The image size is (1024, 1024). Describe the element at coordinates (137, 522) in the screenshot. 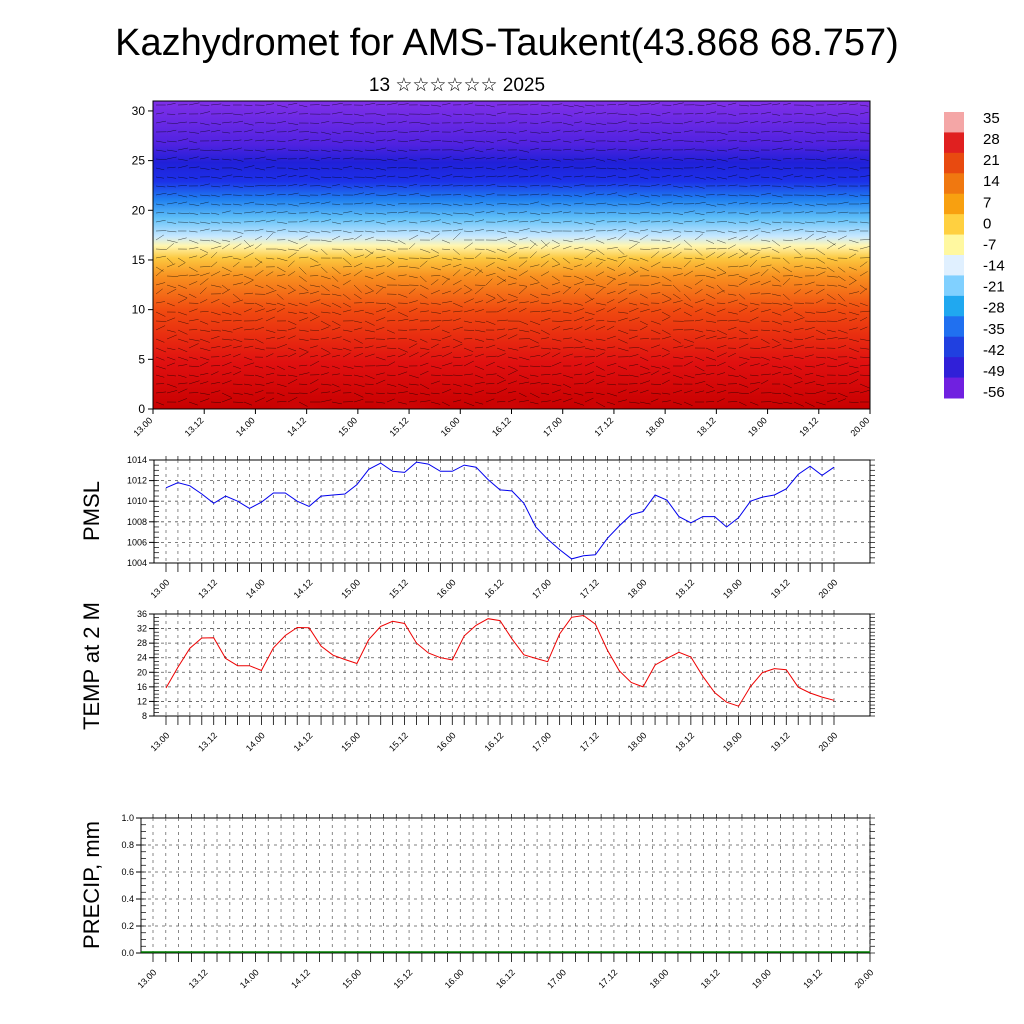

I see `y-tick-label: 1008` at that location.